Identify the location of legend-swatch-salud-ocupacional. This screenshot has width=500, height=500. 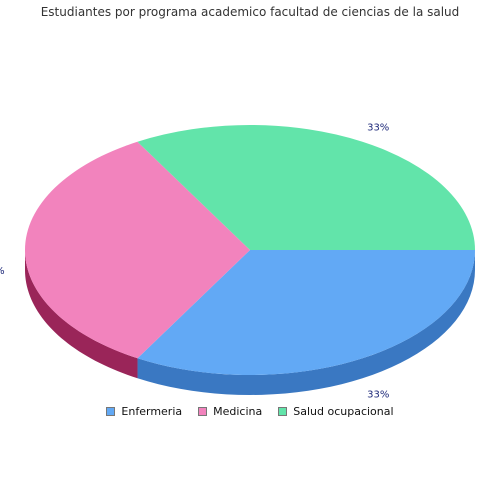
(283, 411).